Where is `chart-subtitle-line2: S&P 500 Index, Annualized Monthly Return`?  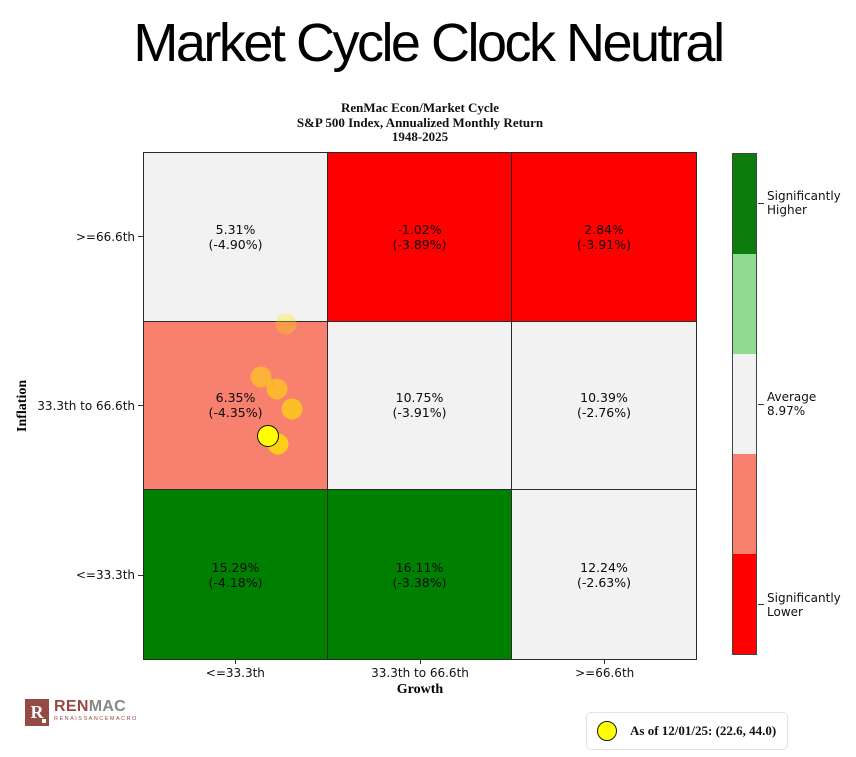 chart-subtitle-line2: S&P 500 Index, Annualized Monthly Return is located at coordinates (420, 122).